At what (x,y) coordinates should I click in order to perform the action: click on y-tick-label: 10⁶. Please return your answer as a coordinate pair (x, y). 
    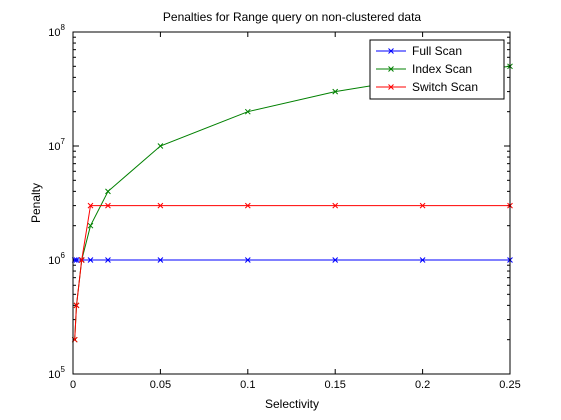
    Looking at the image, I should click on (56, 259).